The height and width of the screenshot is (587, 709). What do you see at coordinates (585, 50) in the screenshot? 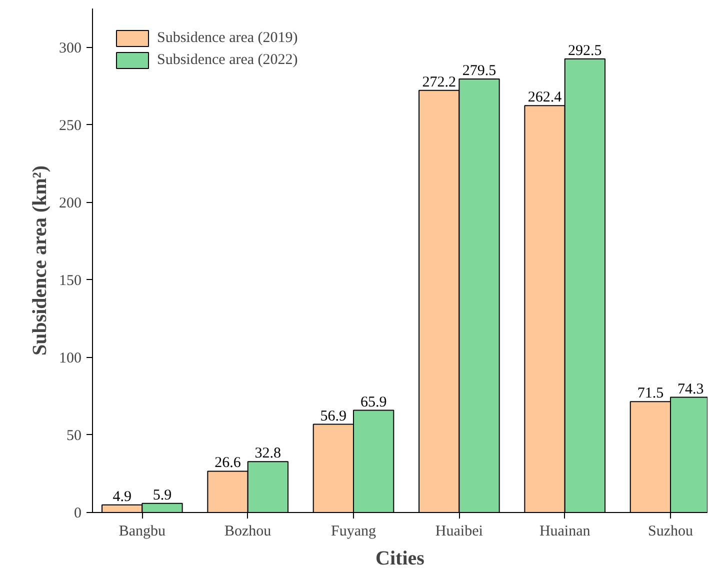
I see `data-label: 292.5` at bounding box center [585, 50].